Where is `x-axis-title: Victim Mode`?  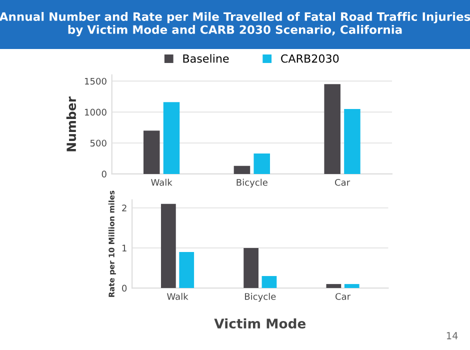 x-axis-title: Victim Mode is located at coordinates (260, 323).